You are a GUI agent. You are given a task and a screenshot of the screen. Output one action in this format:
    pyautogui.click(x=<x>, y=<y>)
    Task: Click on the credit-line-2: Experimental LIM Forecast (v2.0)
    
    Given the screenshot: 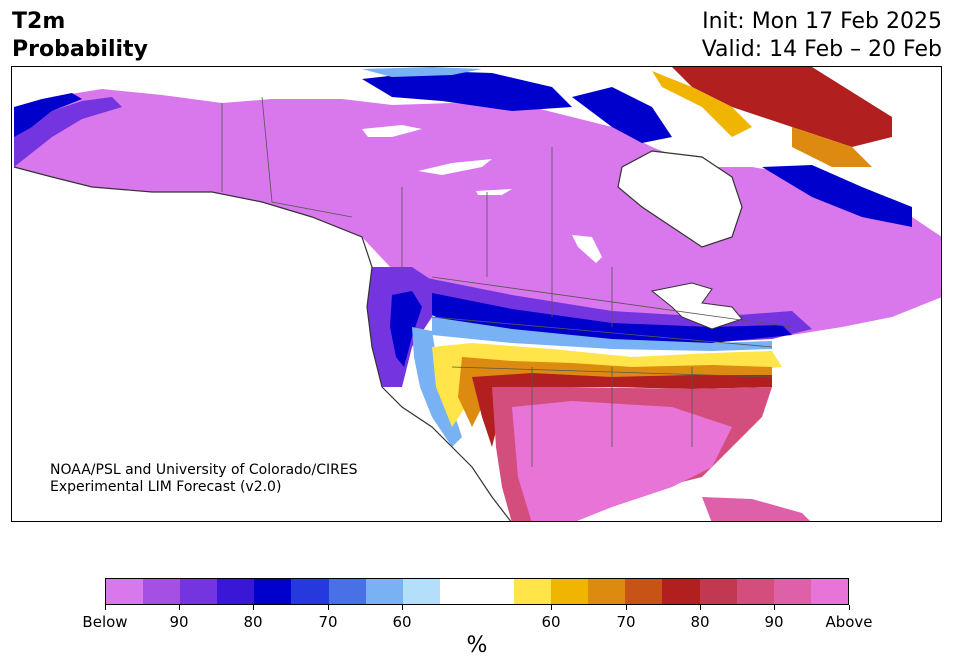 What is the action you would take?
    pyautogui.click(x=166, y=487)
    